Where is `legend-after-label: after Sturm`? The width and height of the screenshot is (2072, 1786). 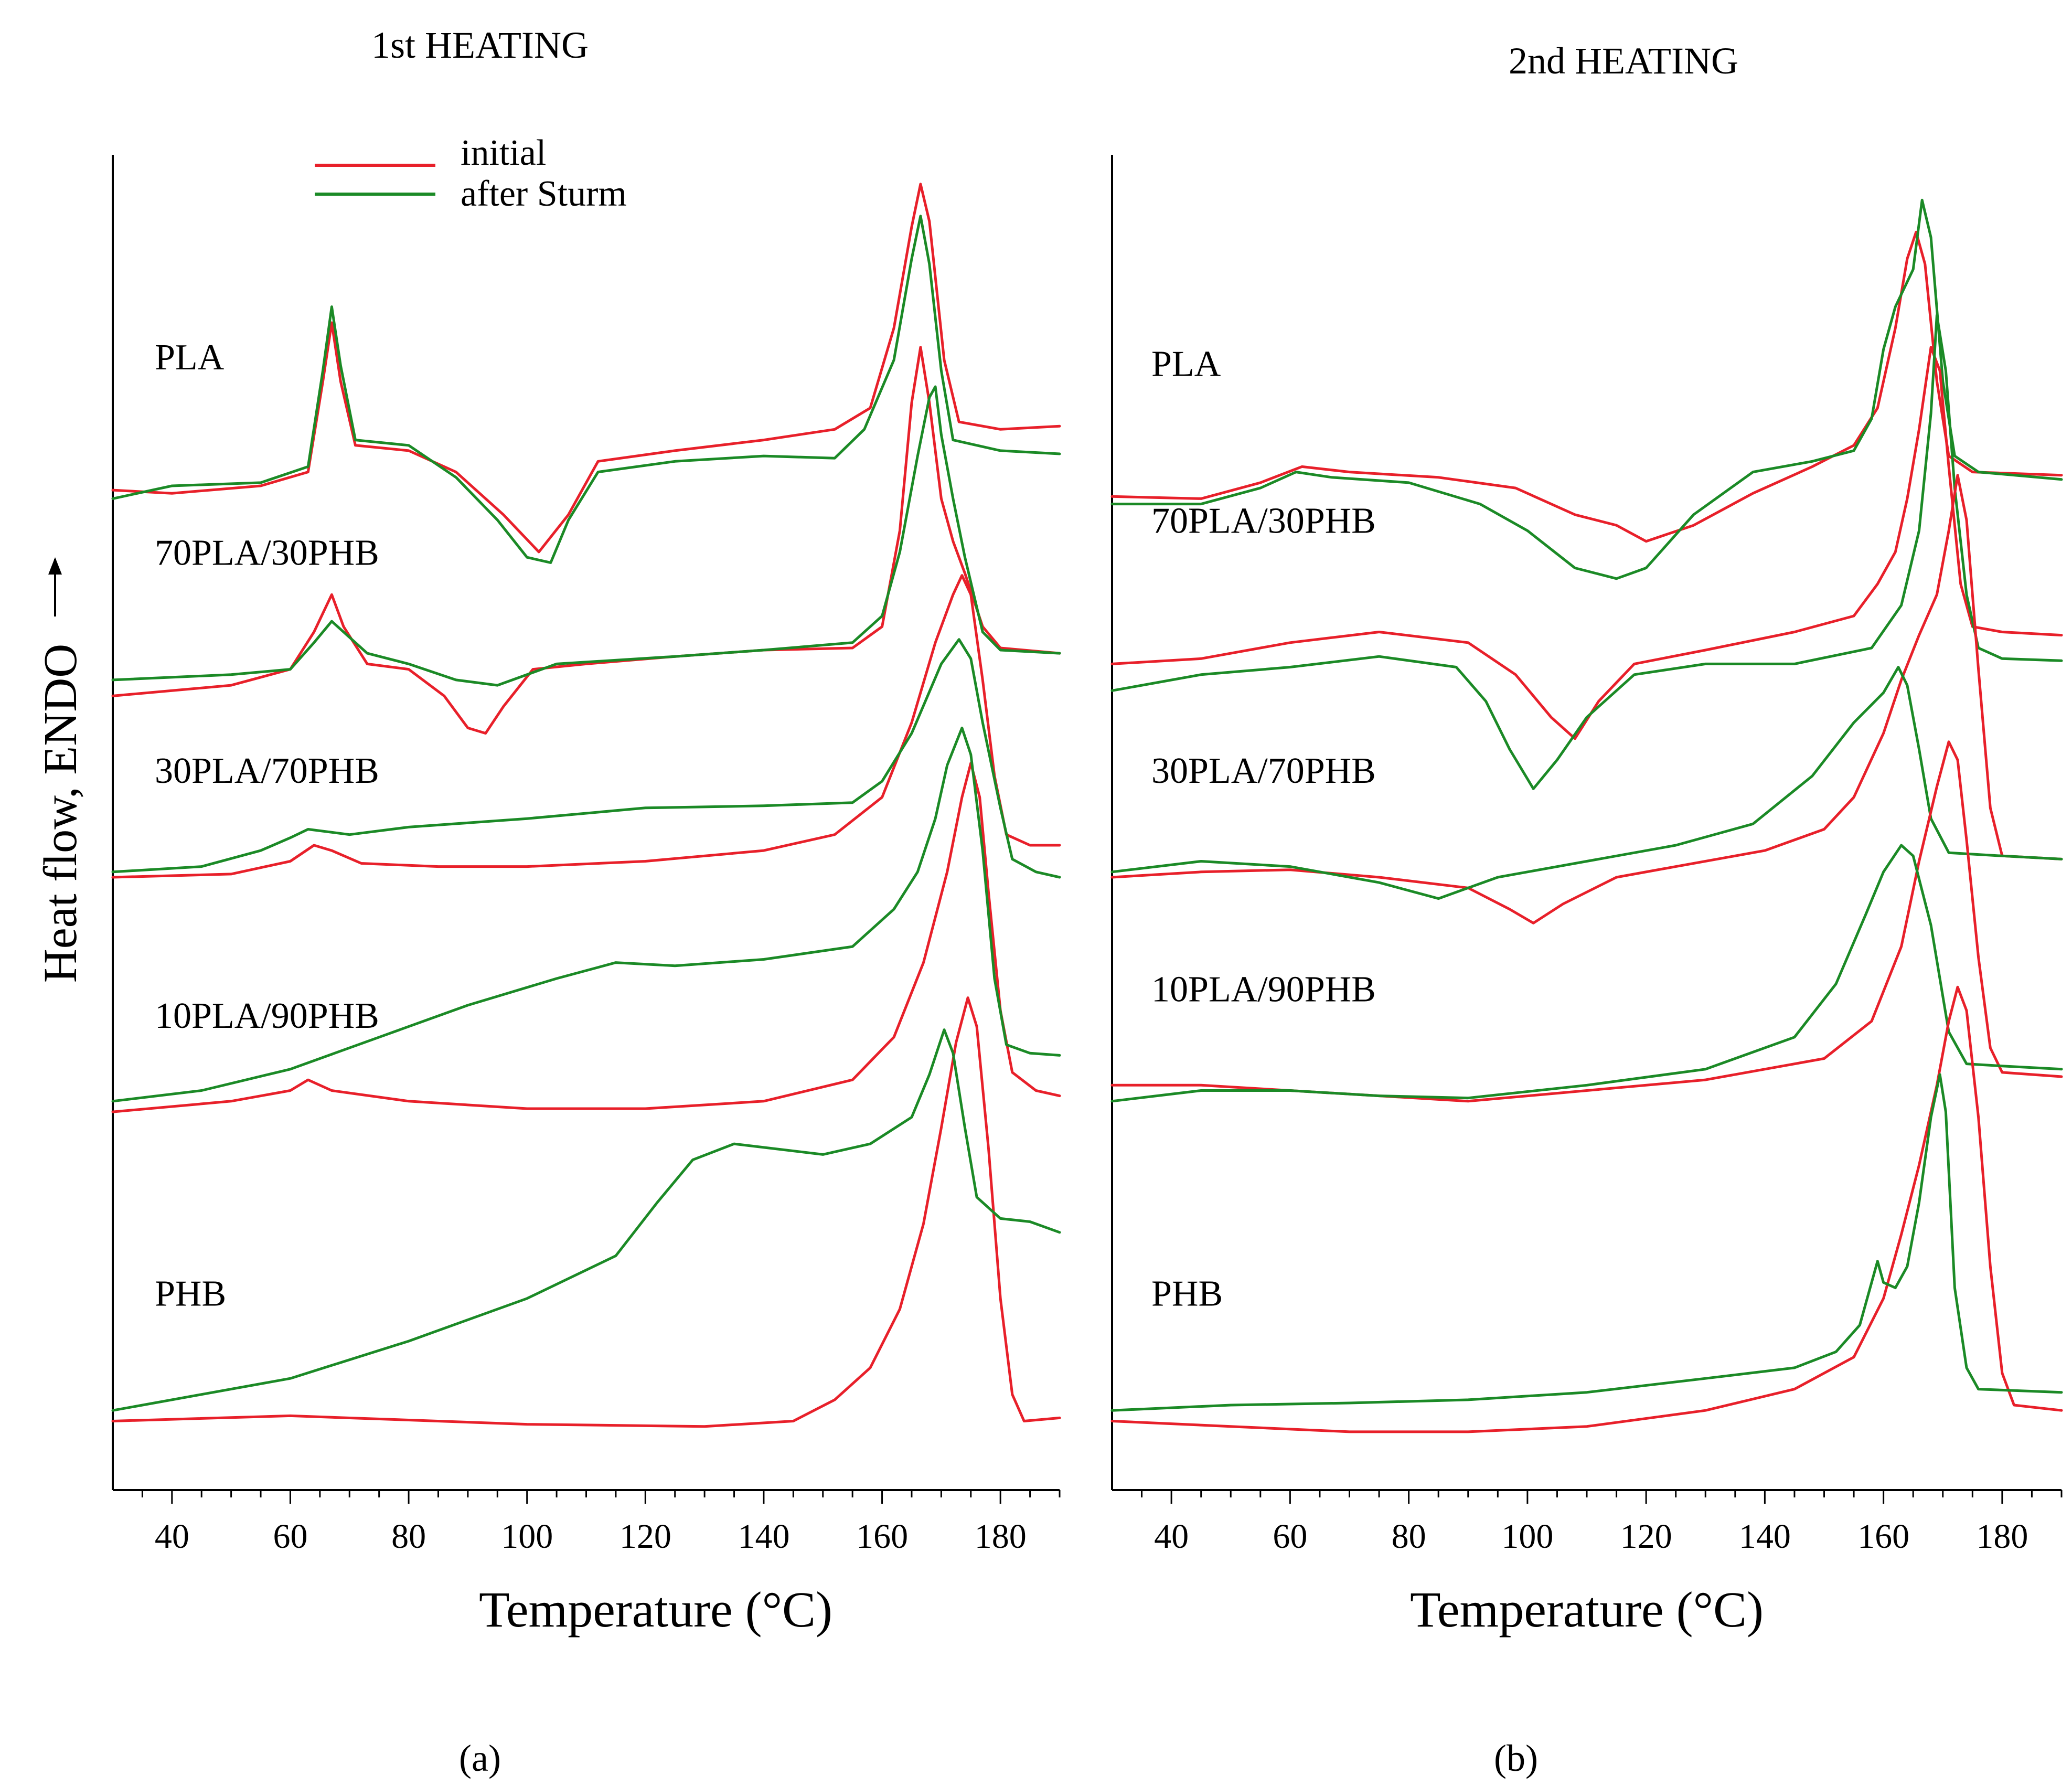 legend-after-label: after Sturm is located at coordinates (544, 194).